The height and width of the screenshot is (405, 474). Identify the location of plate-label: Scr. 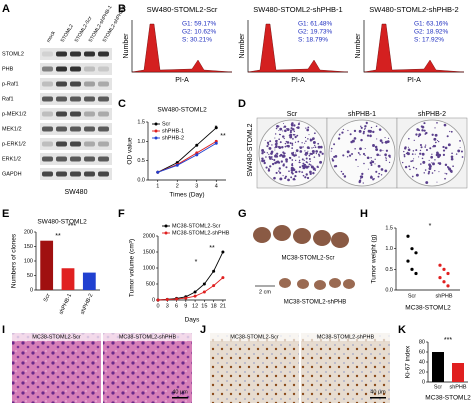
(292, 114).